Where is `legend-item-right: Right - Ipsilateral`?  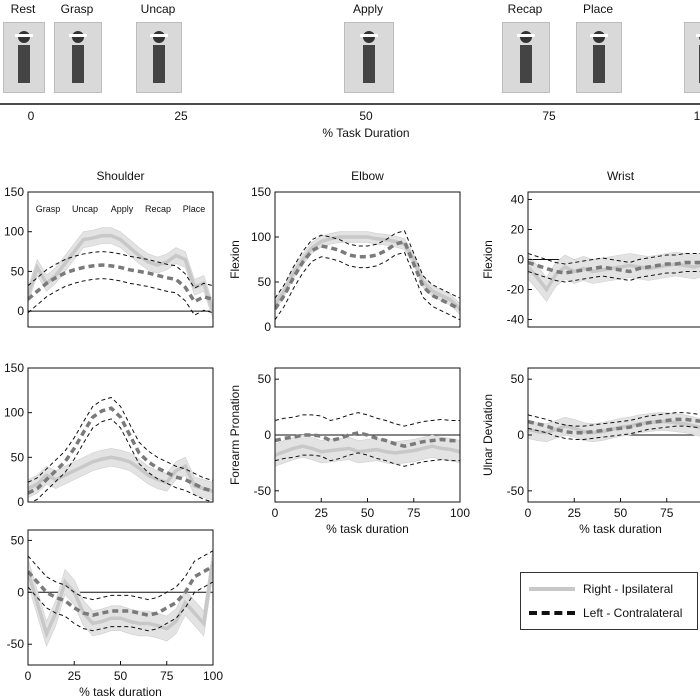
legend-item-right: Right - Ipsilateral is located at coordinates (601, 589).